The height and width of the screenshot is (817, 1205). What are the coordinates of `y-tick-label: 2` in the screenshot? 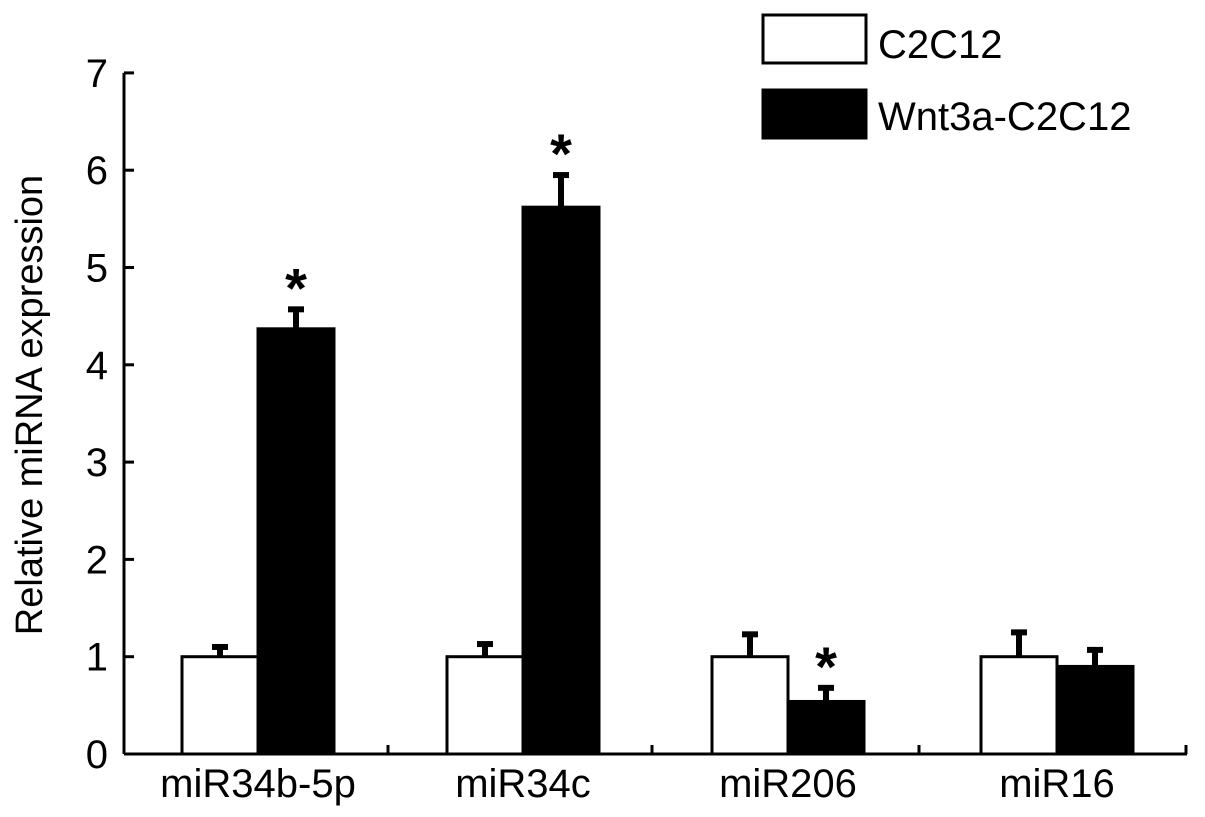 It's located at (97, 560).